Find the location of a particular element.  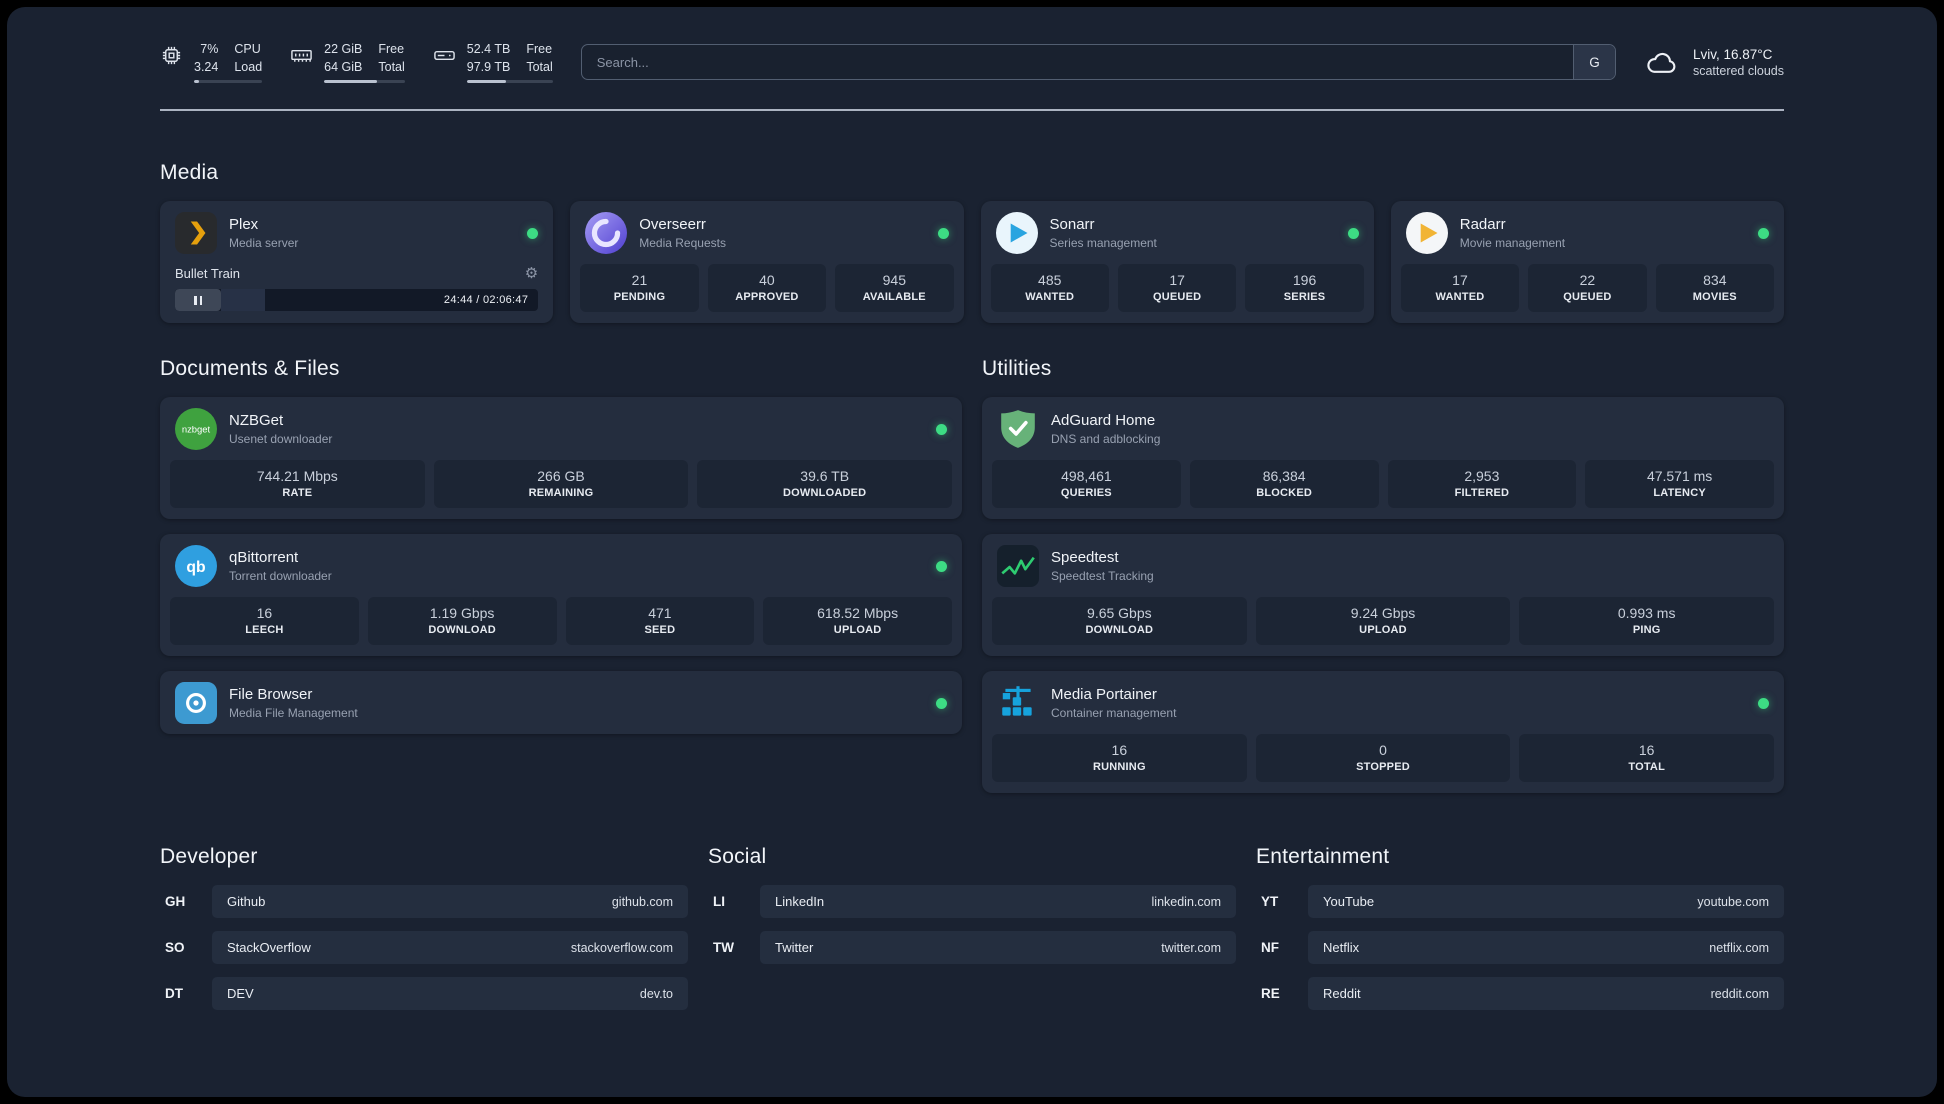

stat-label: STOPPED is located at coordinates (1383, 767).